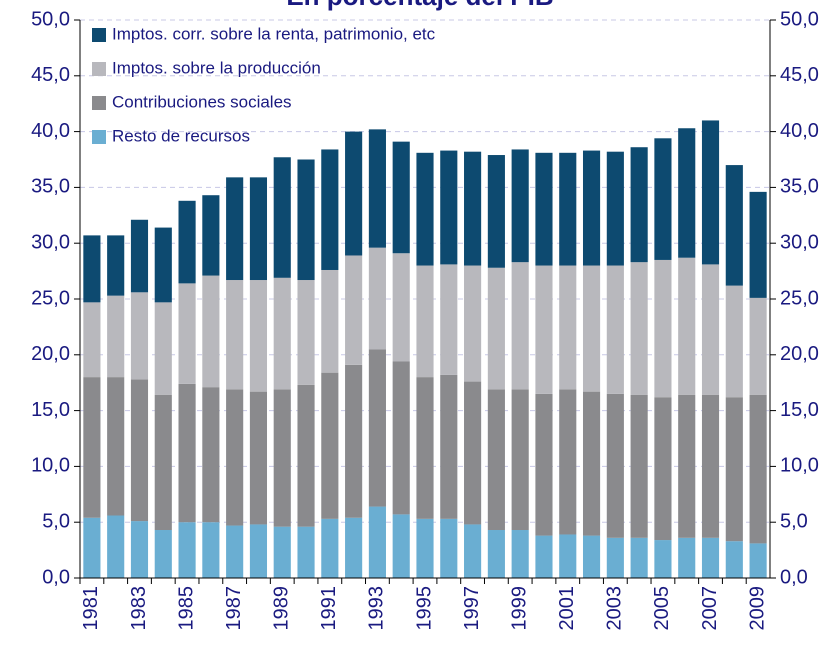 The image size is (840, 653). I want to click on legend-label: Resto de recursos, so click(181, 135).